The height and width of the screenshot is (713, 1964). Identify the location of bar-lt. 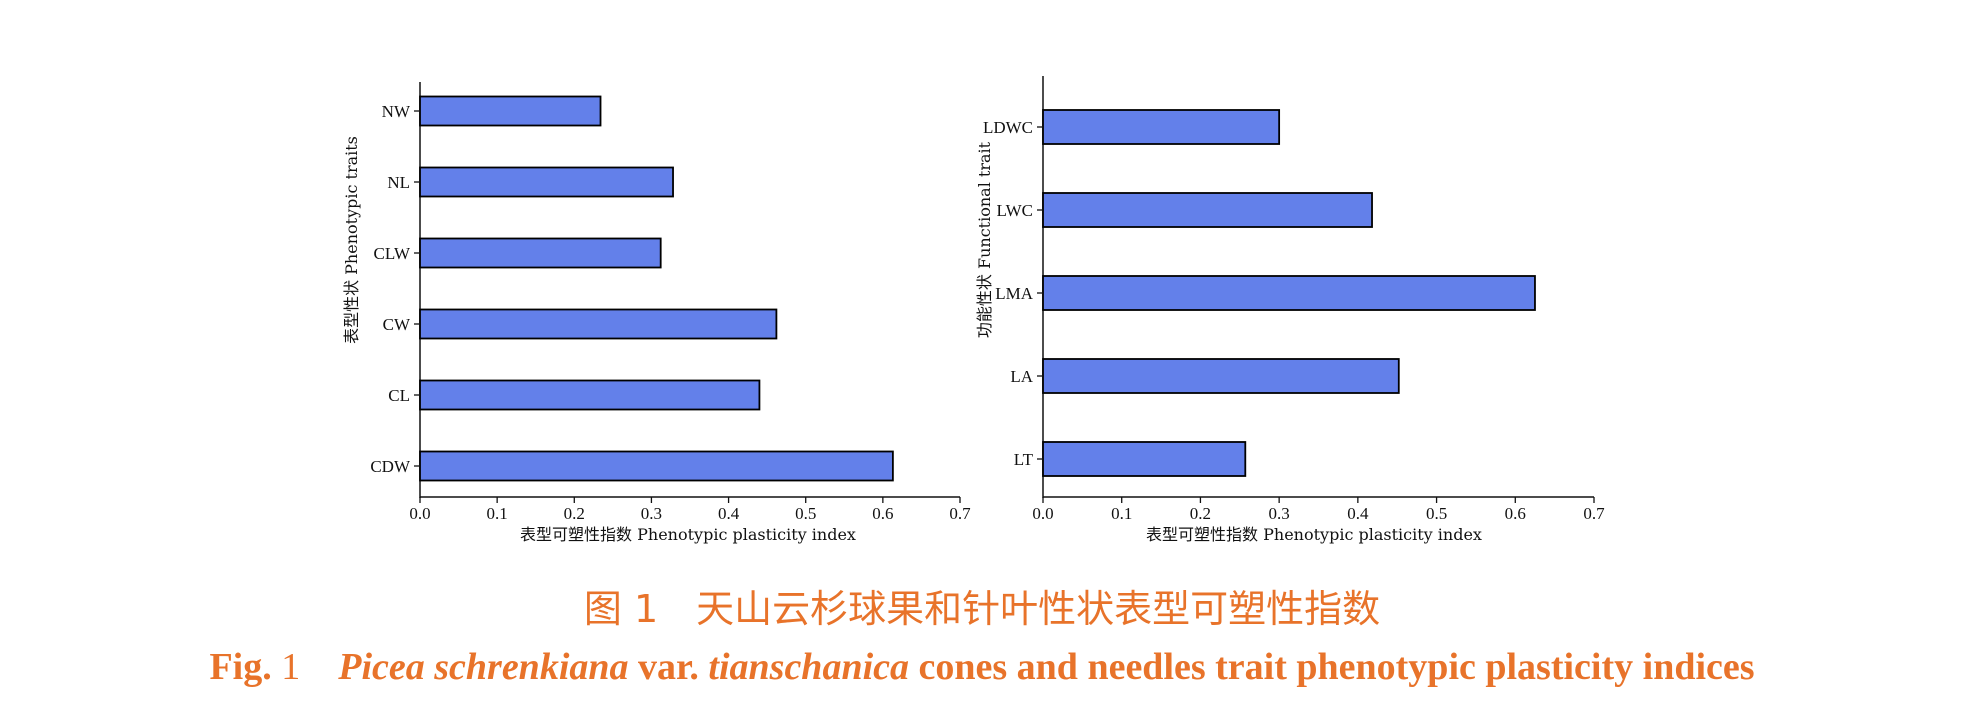
(1144, 459).